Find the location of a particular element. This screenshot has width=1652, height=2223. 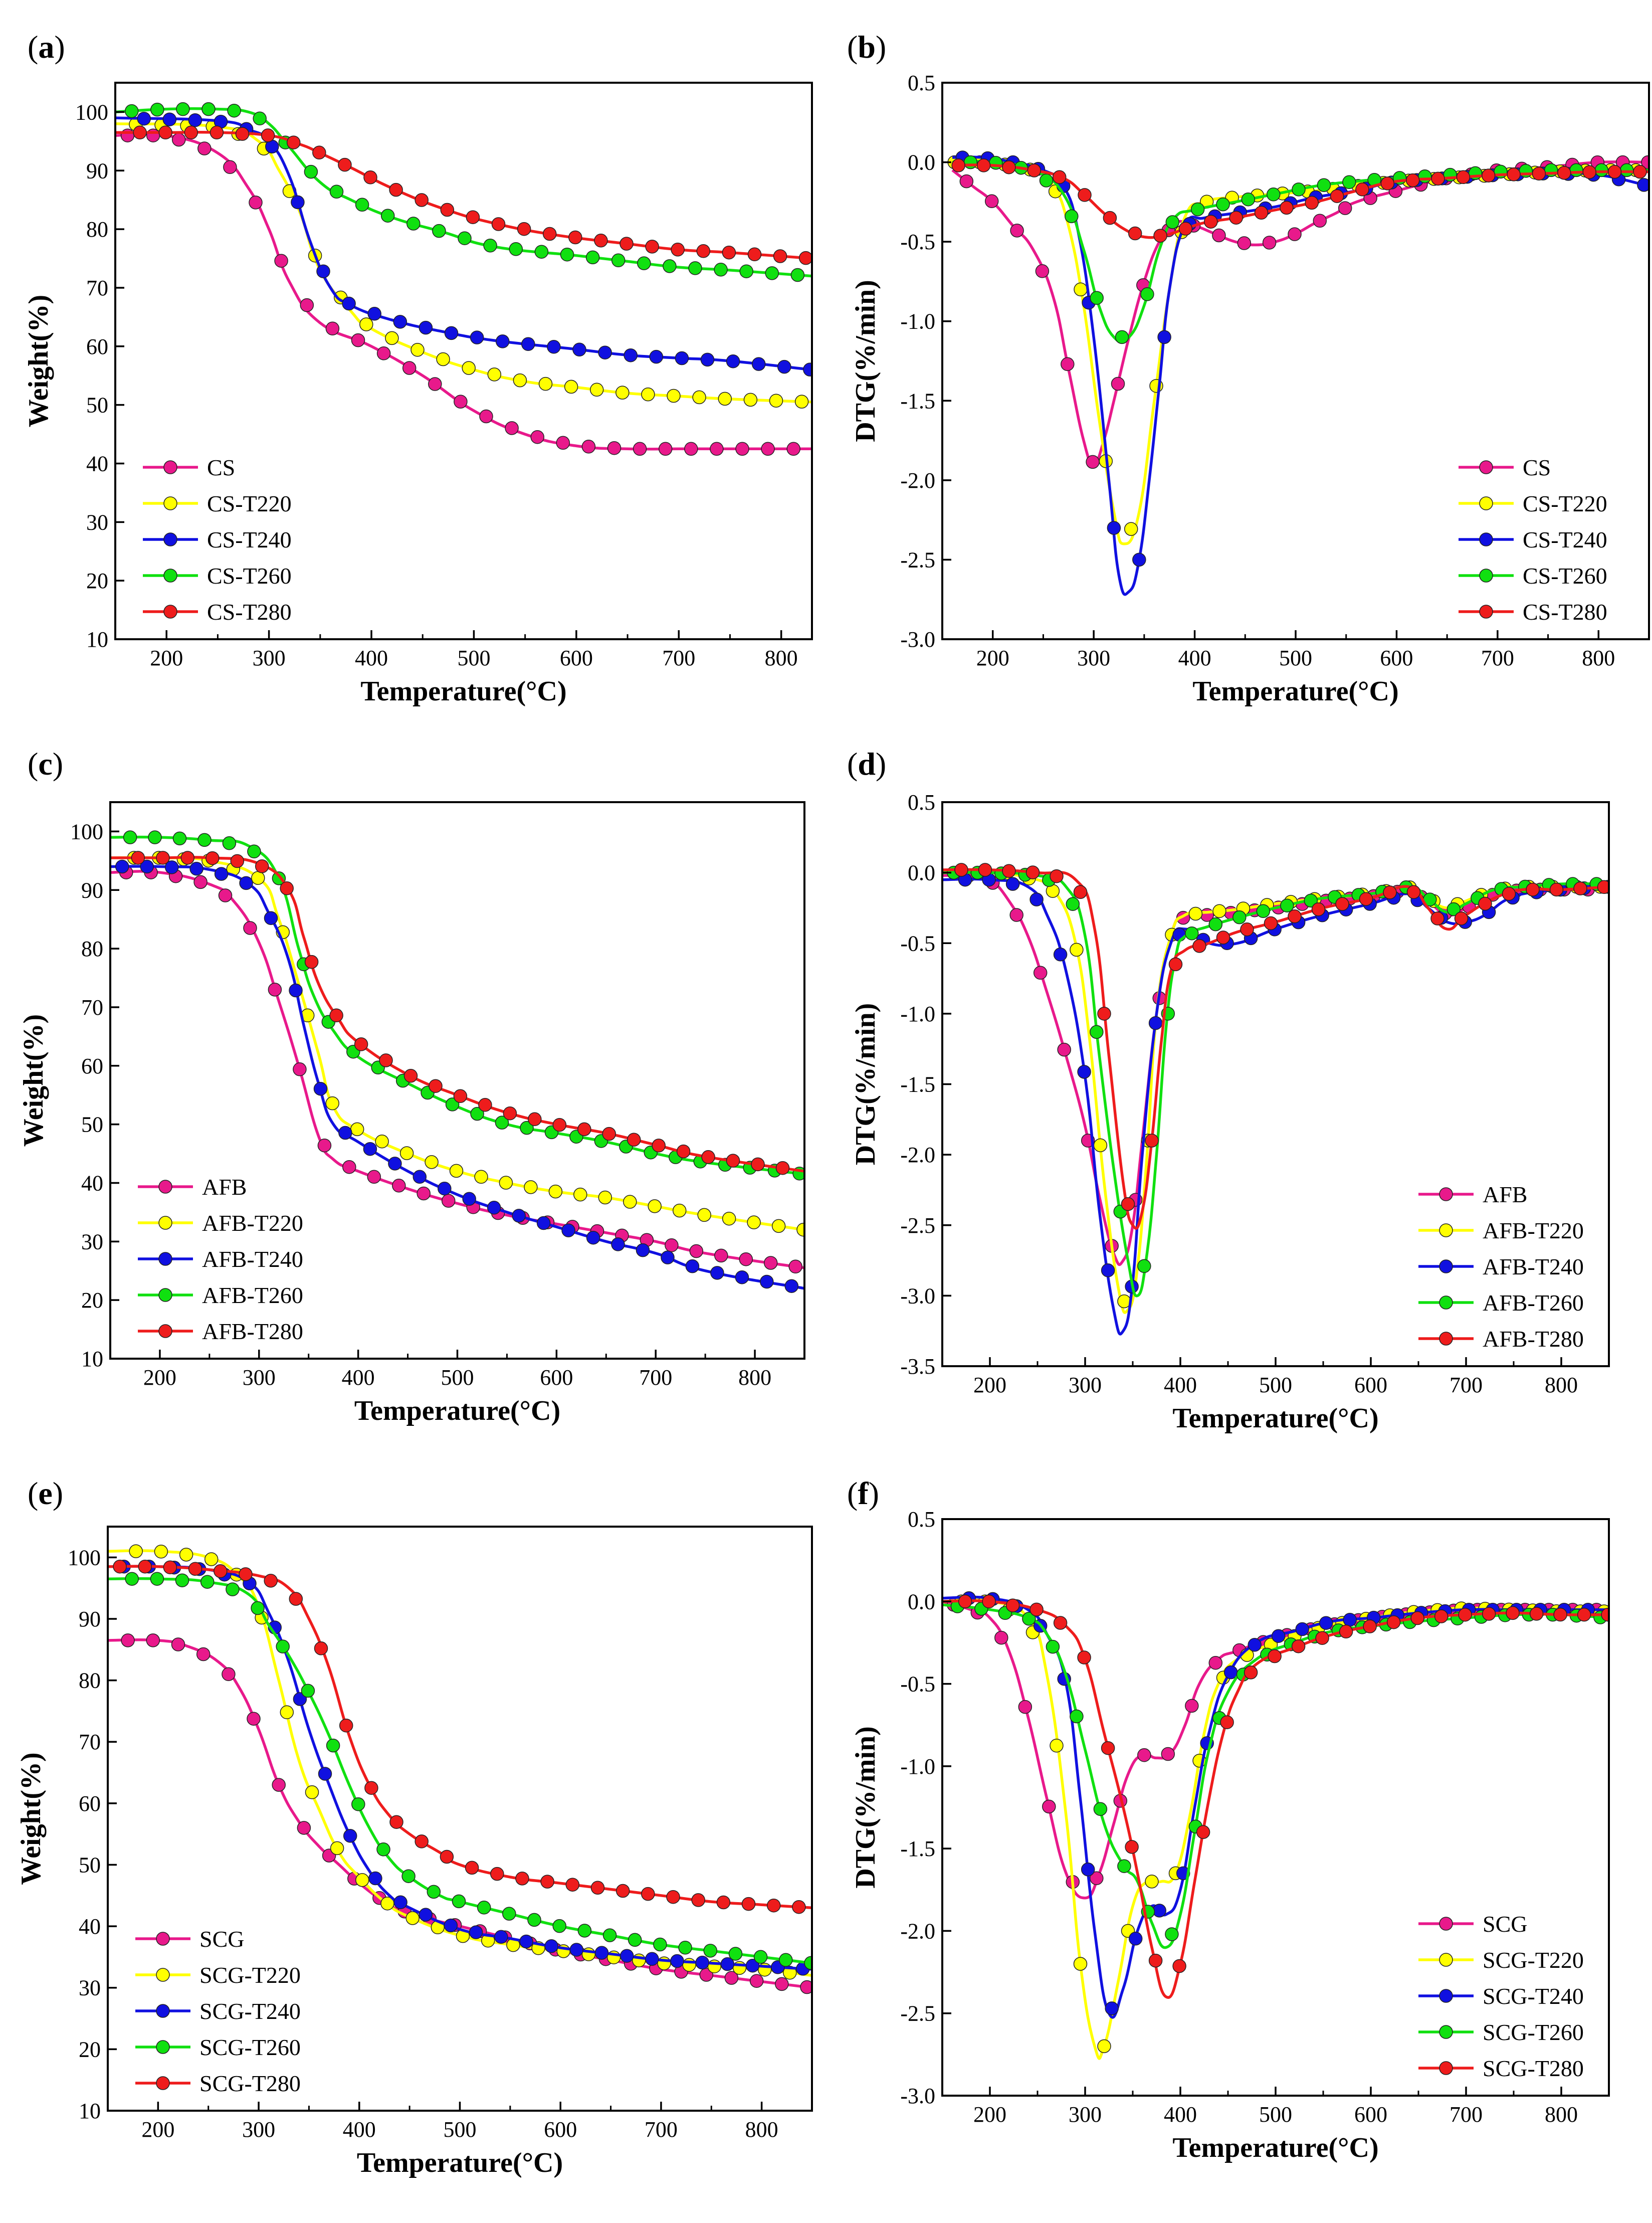

legend-item: AFB-T280 is located at coordinates (1501, 1339).